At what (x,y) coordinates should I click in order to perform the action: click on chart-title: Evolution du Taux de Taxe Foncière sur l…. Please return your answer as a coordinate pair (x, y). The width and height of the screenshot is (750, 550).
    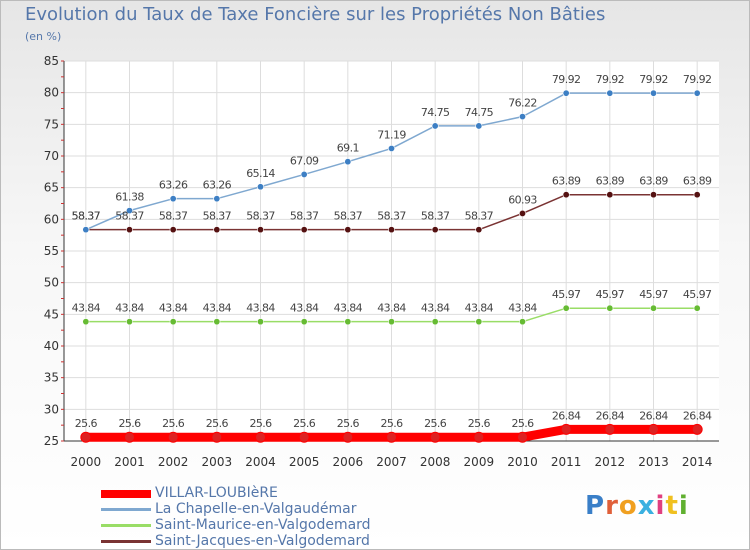
    Looking at the image, I should click on (315, 14).